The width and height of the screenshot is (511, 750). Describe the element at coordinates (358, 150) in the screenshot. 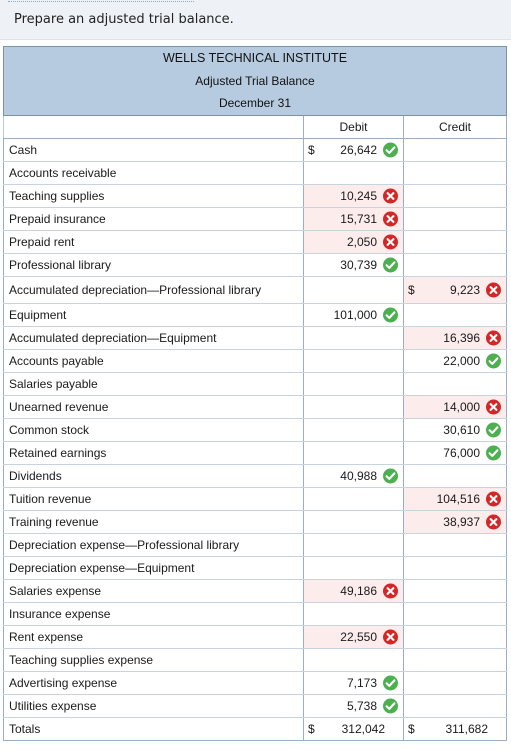

I see `debit-amount: 26,642` at that location.